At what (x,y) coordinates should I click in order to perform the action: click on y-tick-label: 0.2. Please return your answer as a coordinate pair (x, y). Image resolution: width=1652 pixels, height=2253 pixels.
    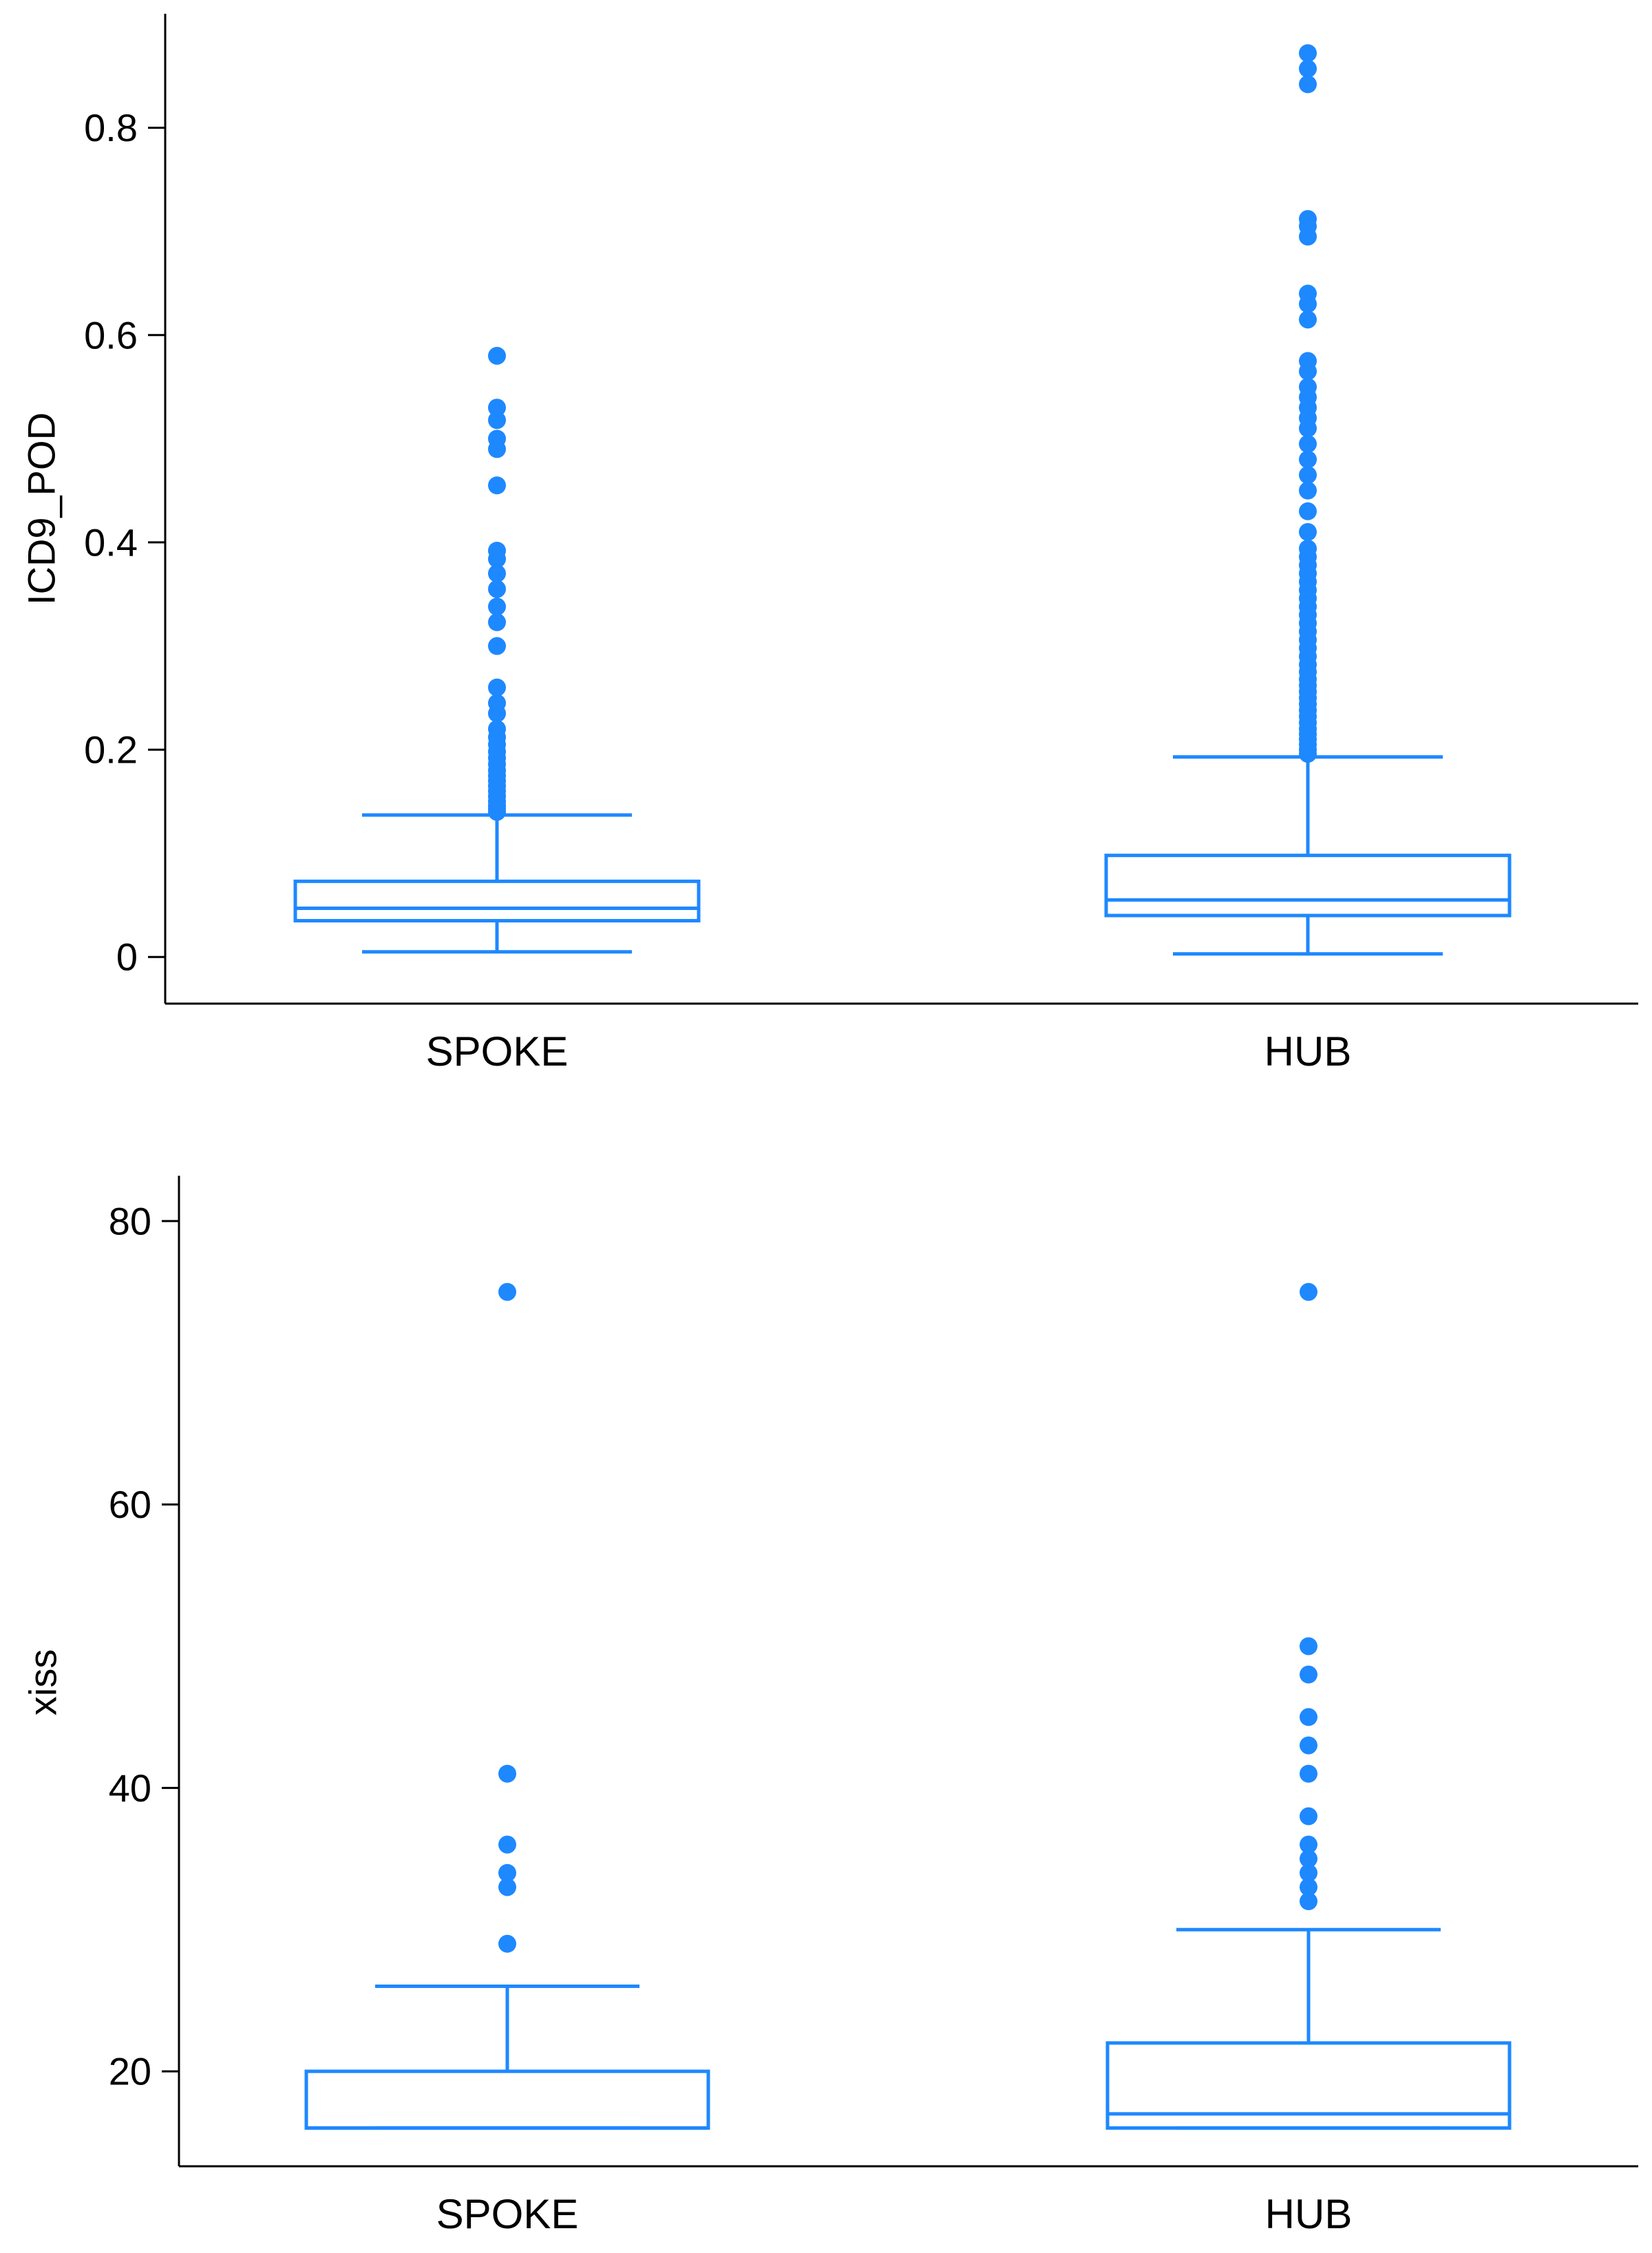
    Looking at the image, I should click on (111, 750).